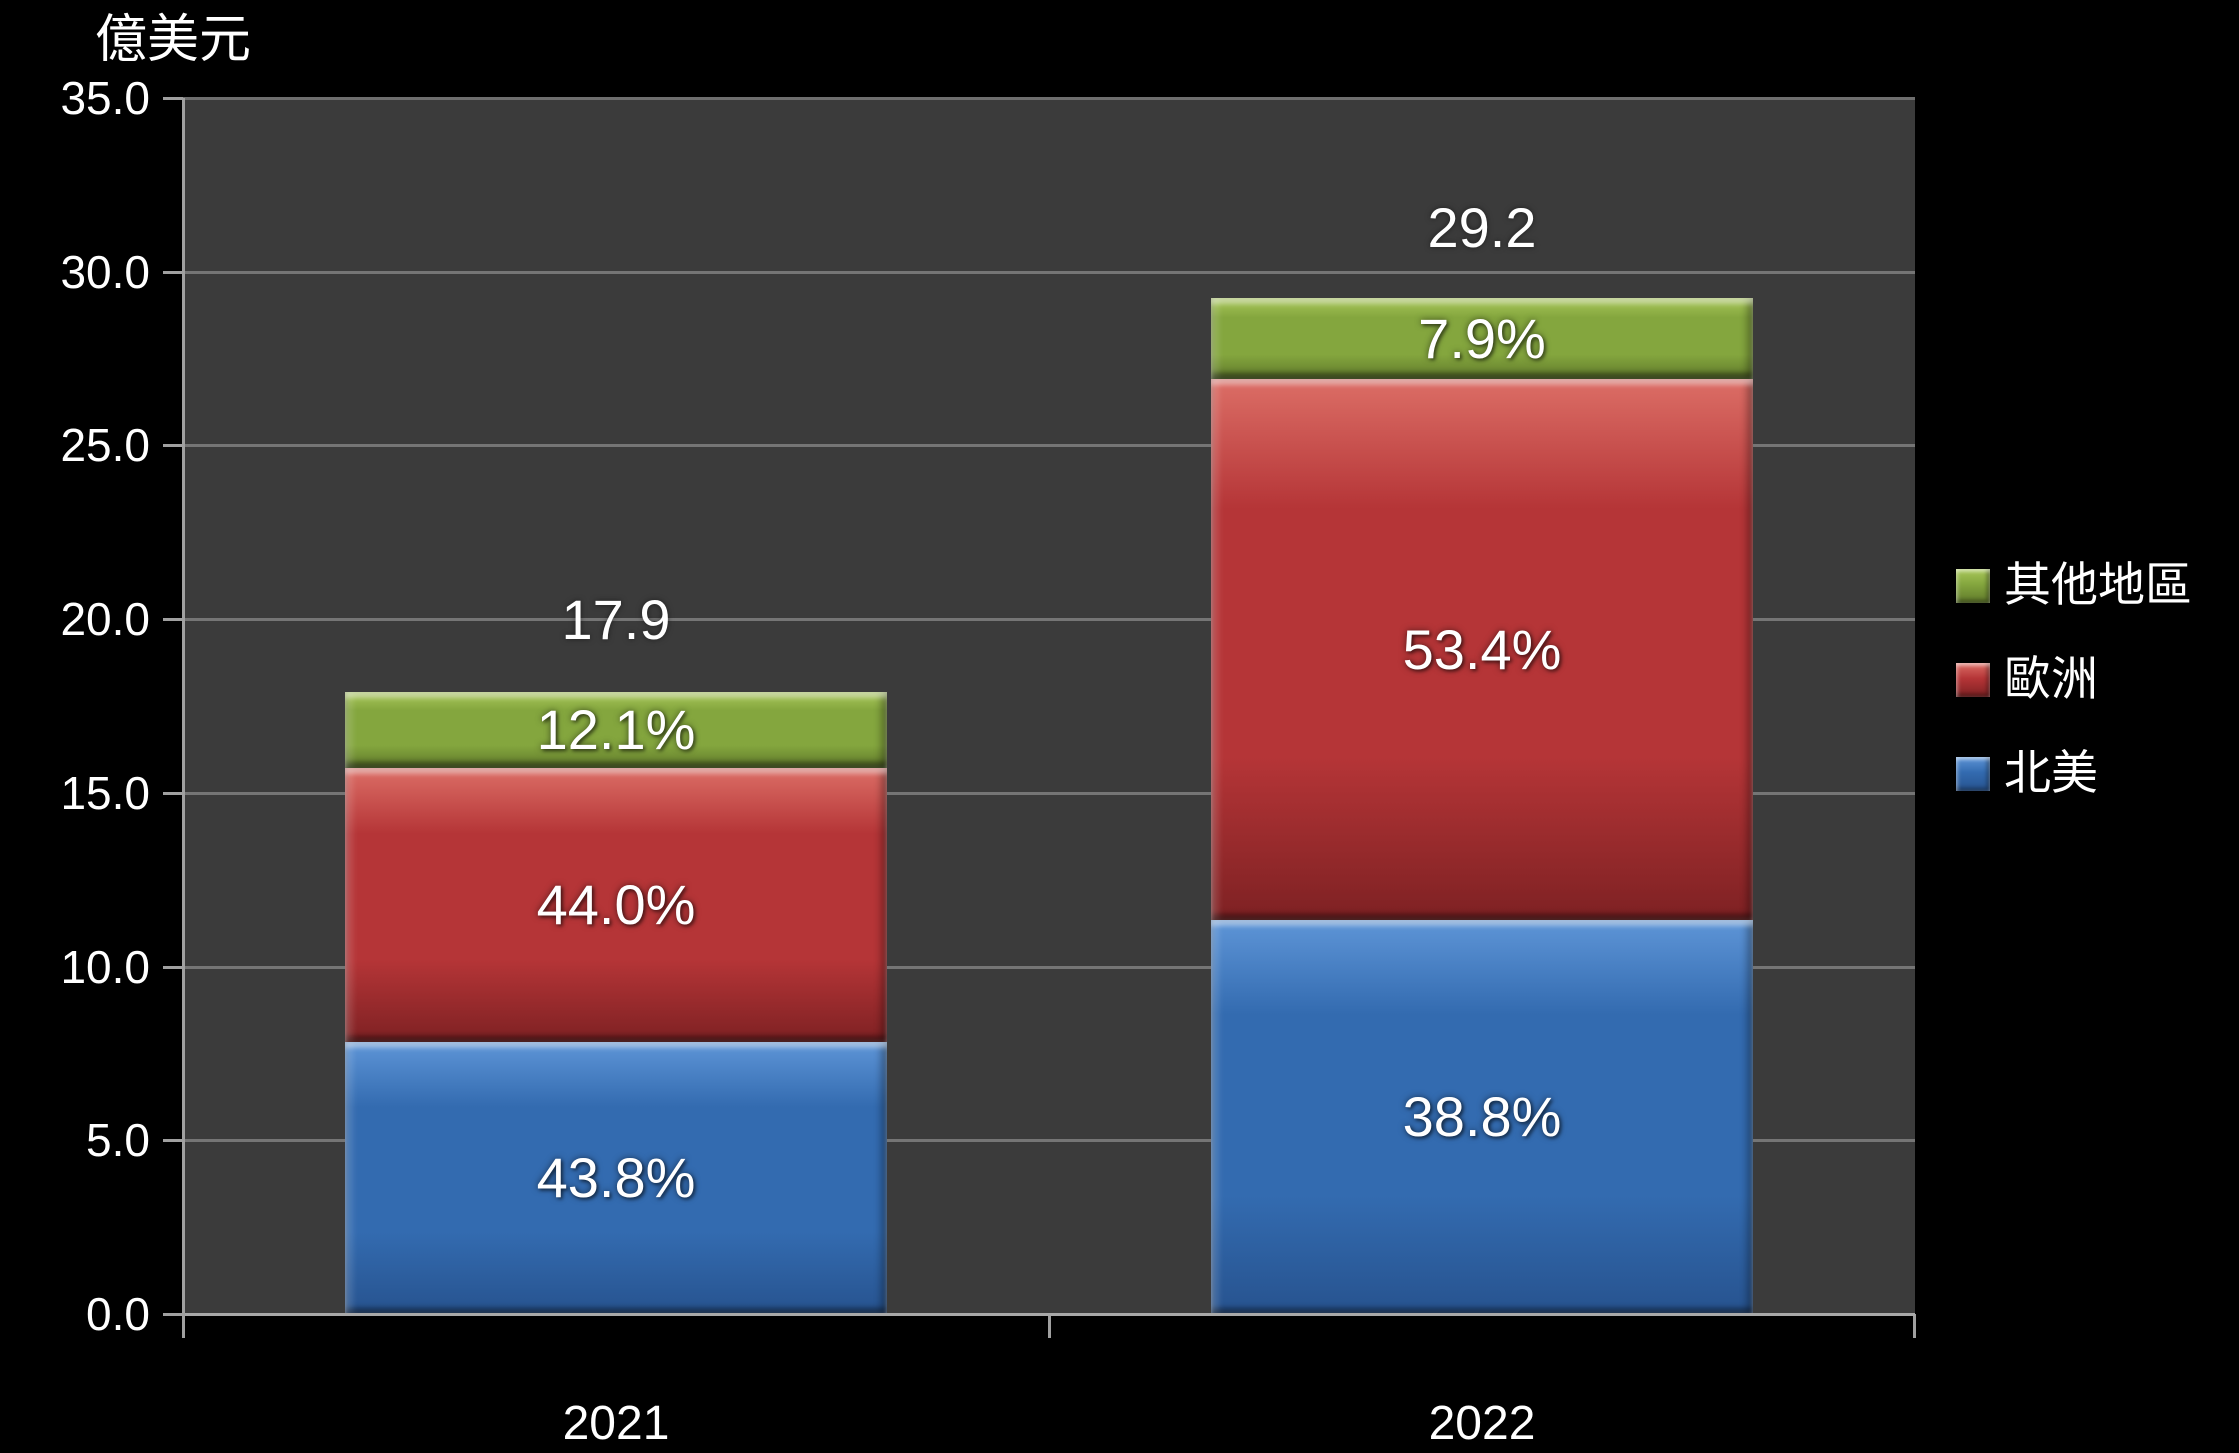  What do you see at coordinates (105, 966) in the screenshot?
I see `y-axis-tick-label: 10.0` at bounding box center [105, 966].